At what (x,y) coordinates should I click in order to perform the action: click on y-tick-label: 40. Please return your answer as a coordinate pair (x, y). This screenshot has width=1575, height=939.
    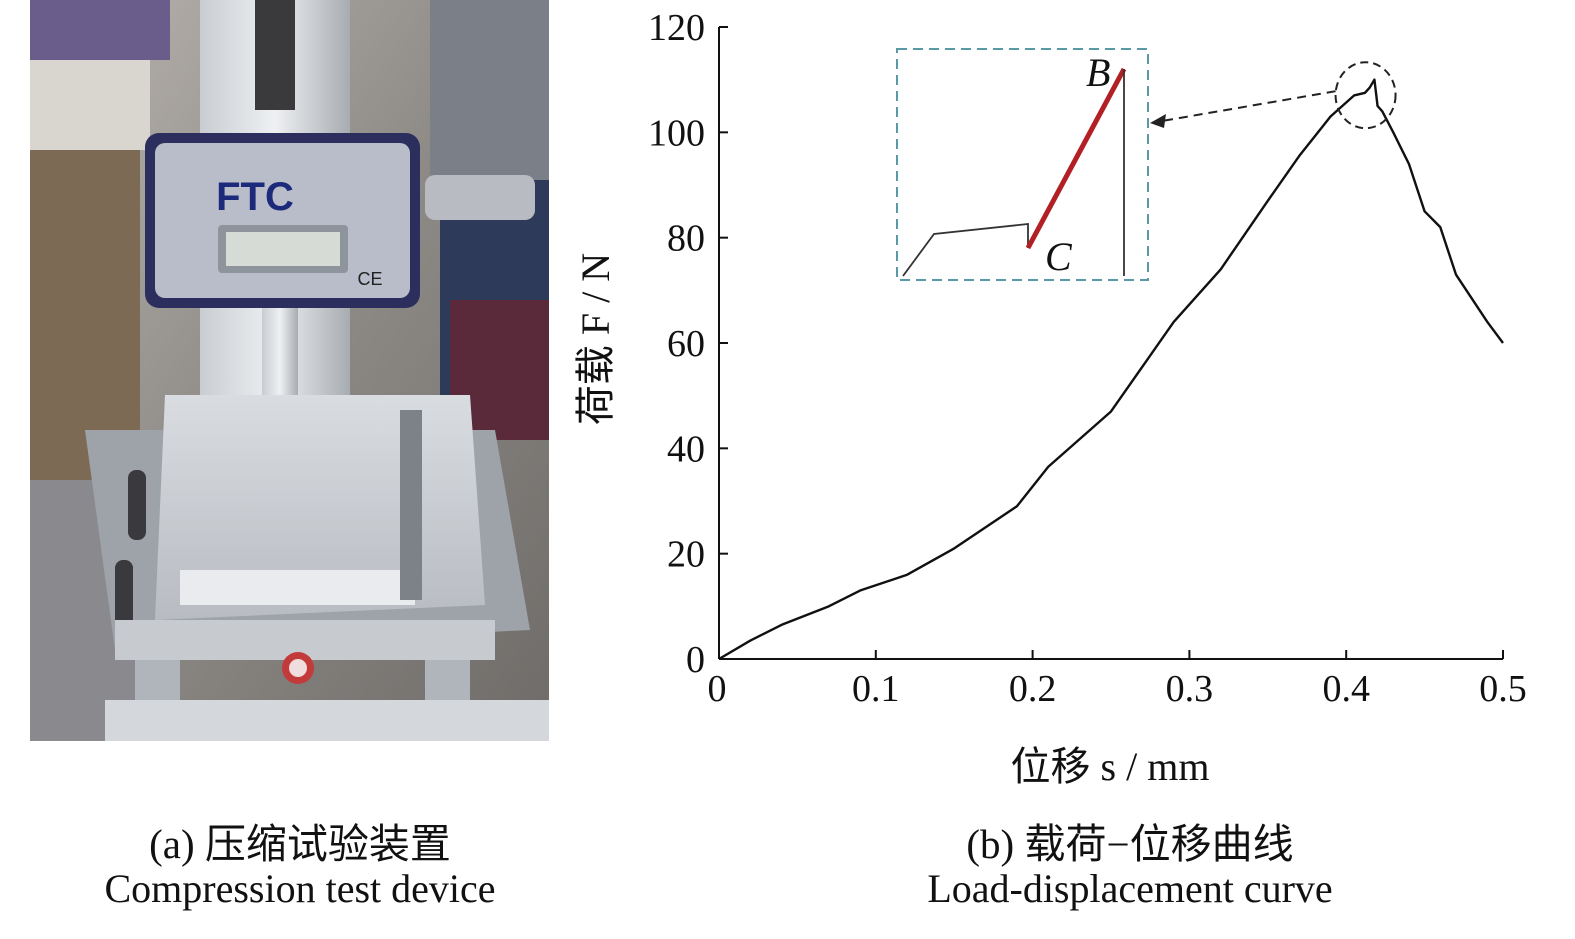
    Looking at the image, I should click on (686, 449).